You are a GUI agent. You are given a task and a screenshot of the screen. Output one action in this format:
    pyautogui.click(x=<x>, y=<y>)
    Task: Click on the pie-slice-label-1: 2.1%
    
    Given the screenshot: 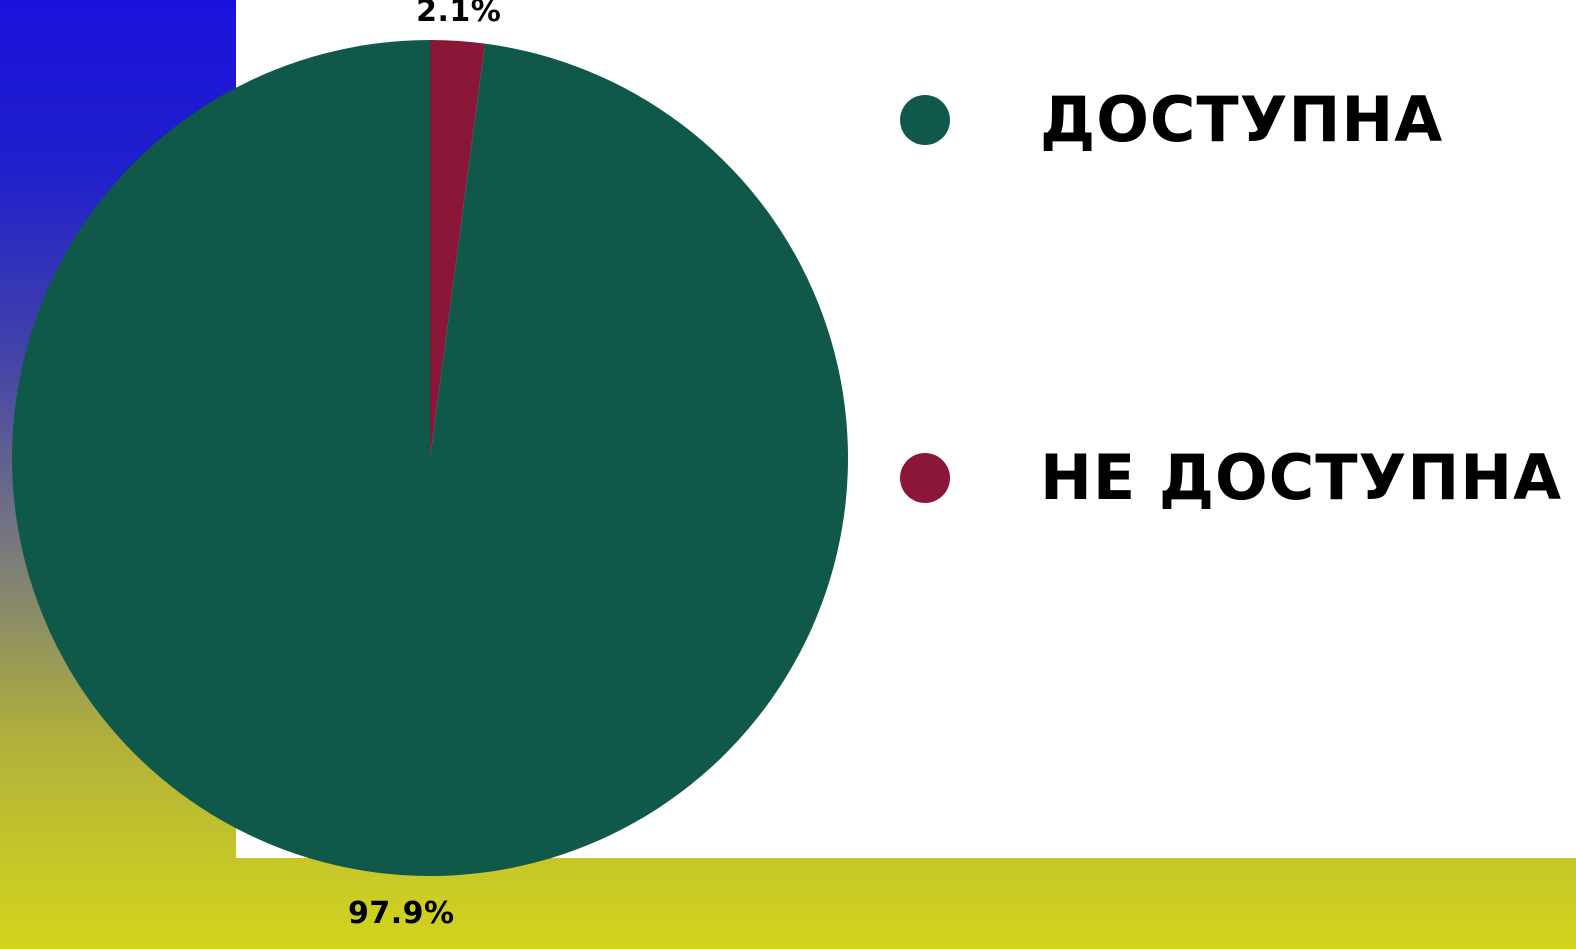 What is the action you would take?
    pyautogui.click(x=458, y=14)
    